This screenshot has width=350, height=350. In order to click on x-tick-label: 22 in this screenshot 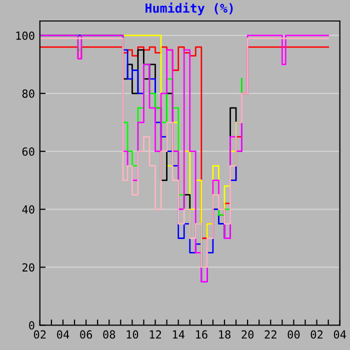, I will do `click(270, 334)`.